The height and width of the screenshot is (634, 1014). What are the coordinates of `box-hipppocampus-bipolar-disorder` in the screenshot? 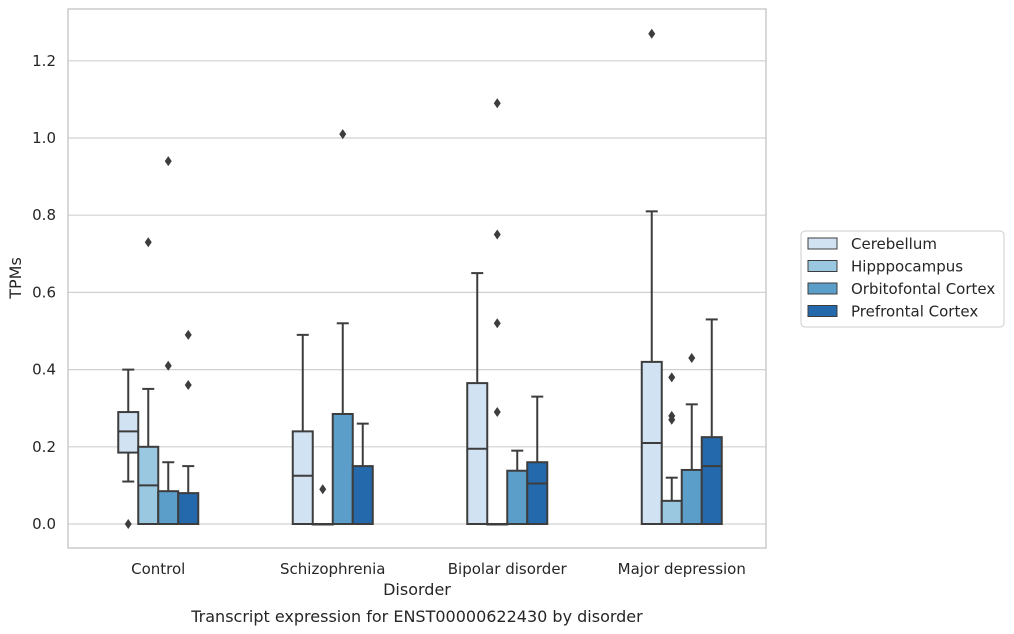 It's located at (497, 312).